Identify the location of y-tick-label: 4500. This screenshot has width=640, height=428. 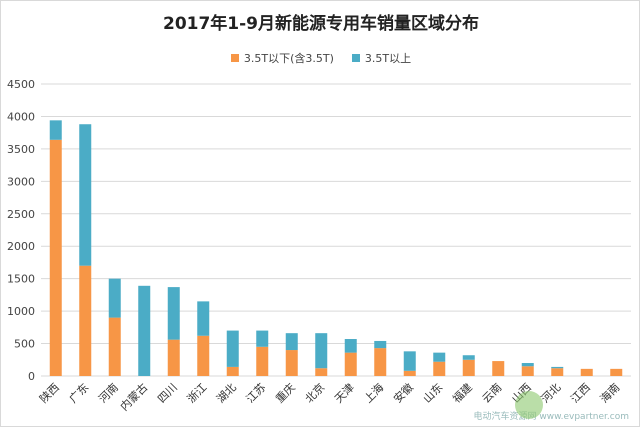
(21, 84).